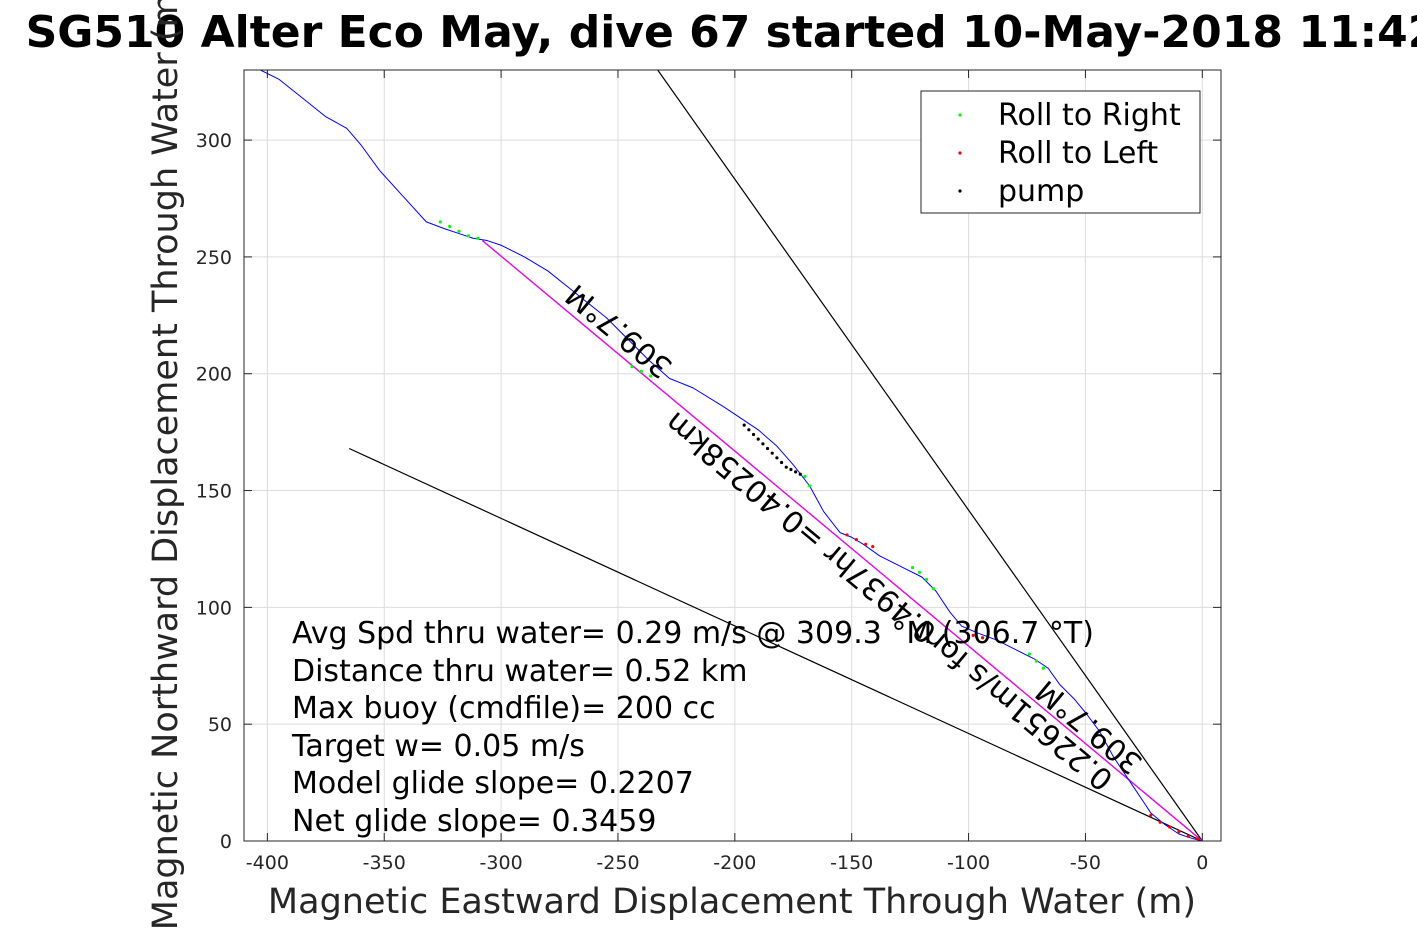  I want to click on stat-line: Model glide slope= 0.2207, so click(493, 783).